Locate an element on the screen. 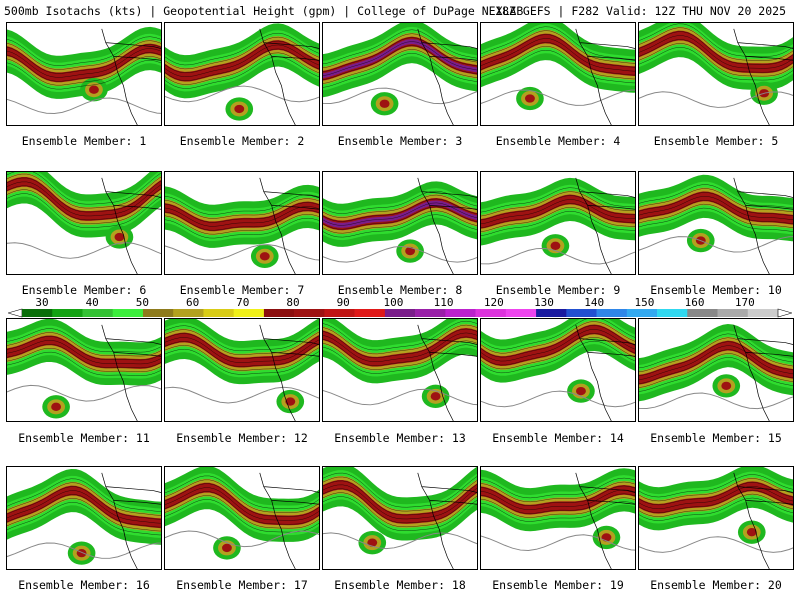 Image resolution: width=800 pixels, height=600 pixels. scale-tick-label: 60 is located at coordinates (192, 302).